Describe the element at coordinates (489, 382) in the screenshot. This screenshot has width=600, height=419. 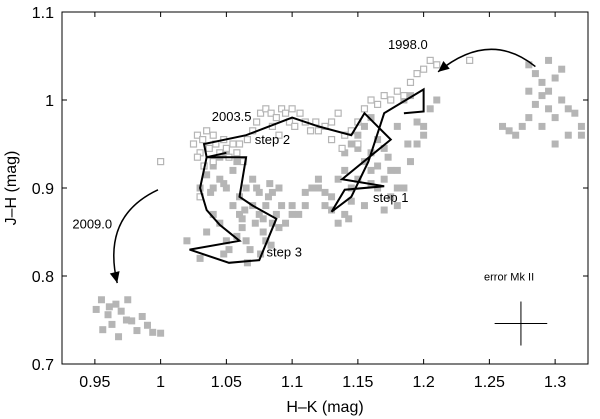
I see `x-tick-label: 1.25` at that location.